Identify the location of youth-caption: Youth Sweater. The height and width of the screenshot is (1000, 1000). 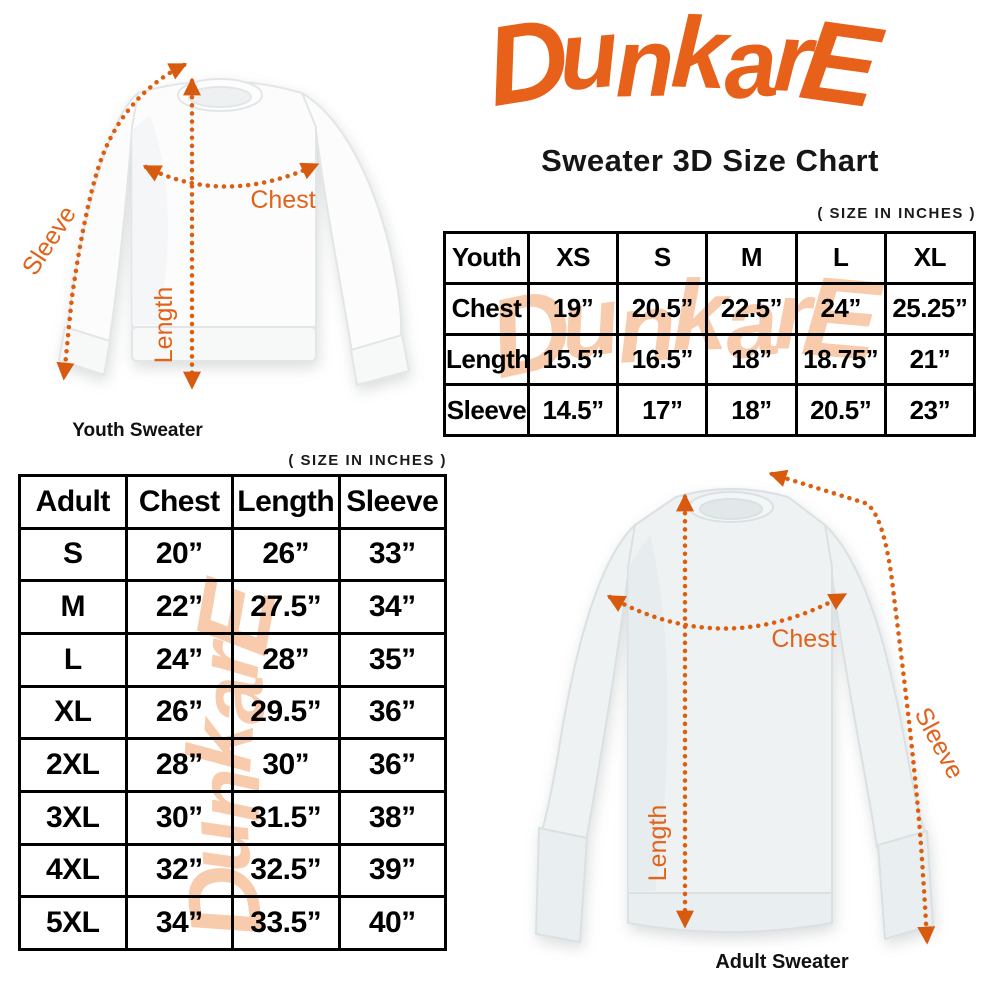
(137, 430).